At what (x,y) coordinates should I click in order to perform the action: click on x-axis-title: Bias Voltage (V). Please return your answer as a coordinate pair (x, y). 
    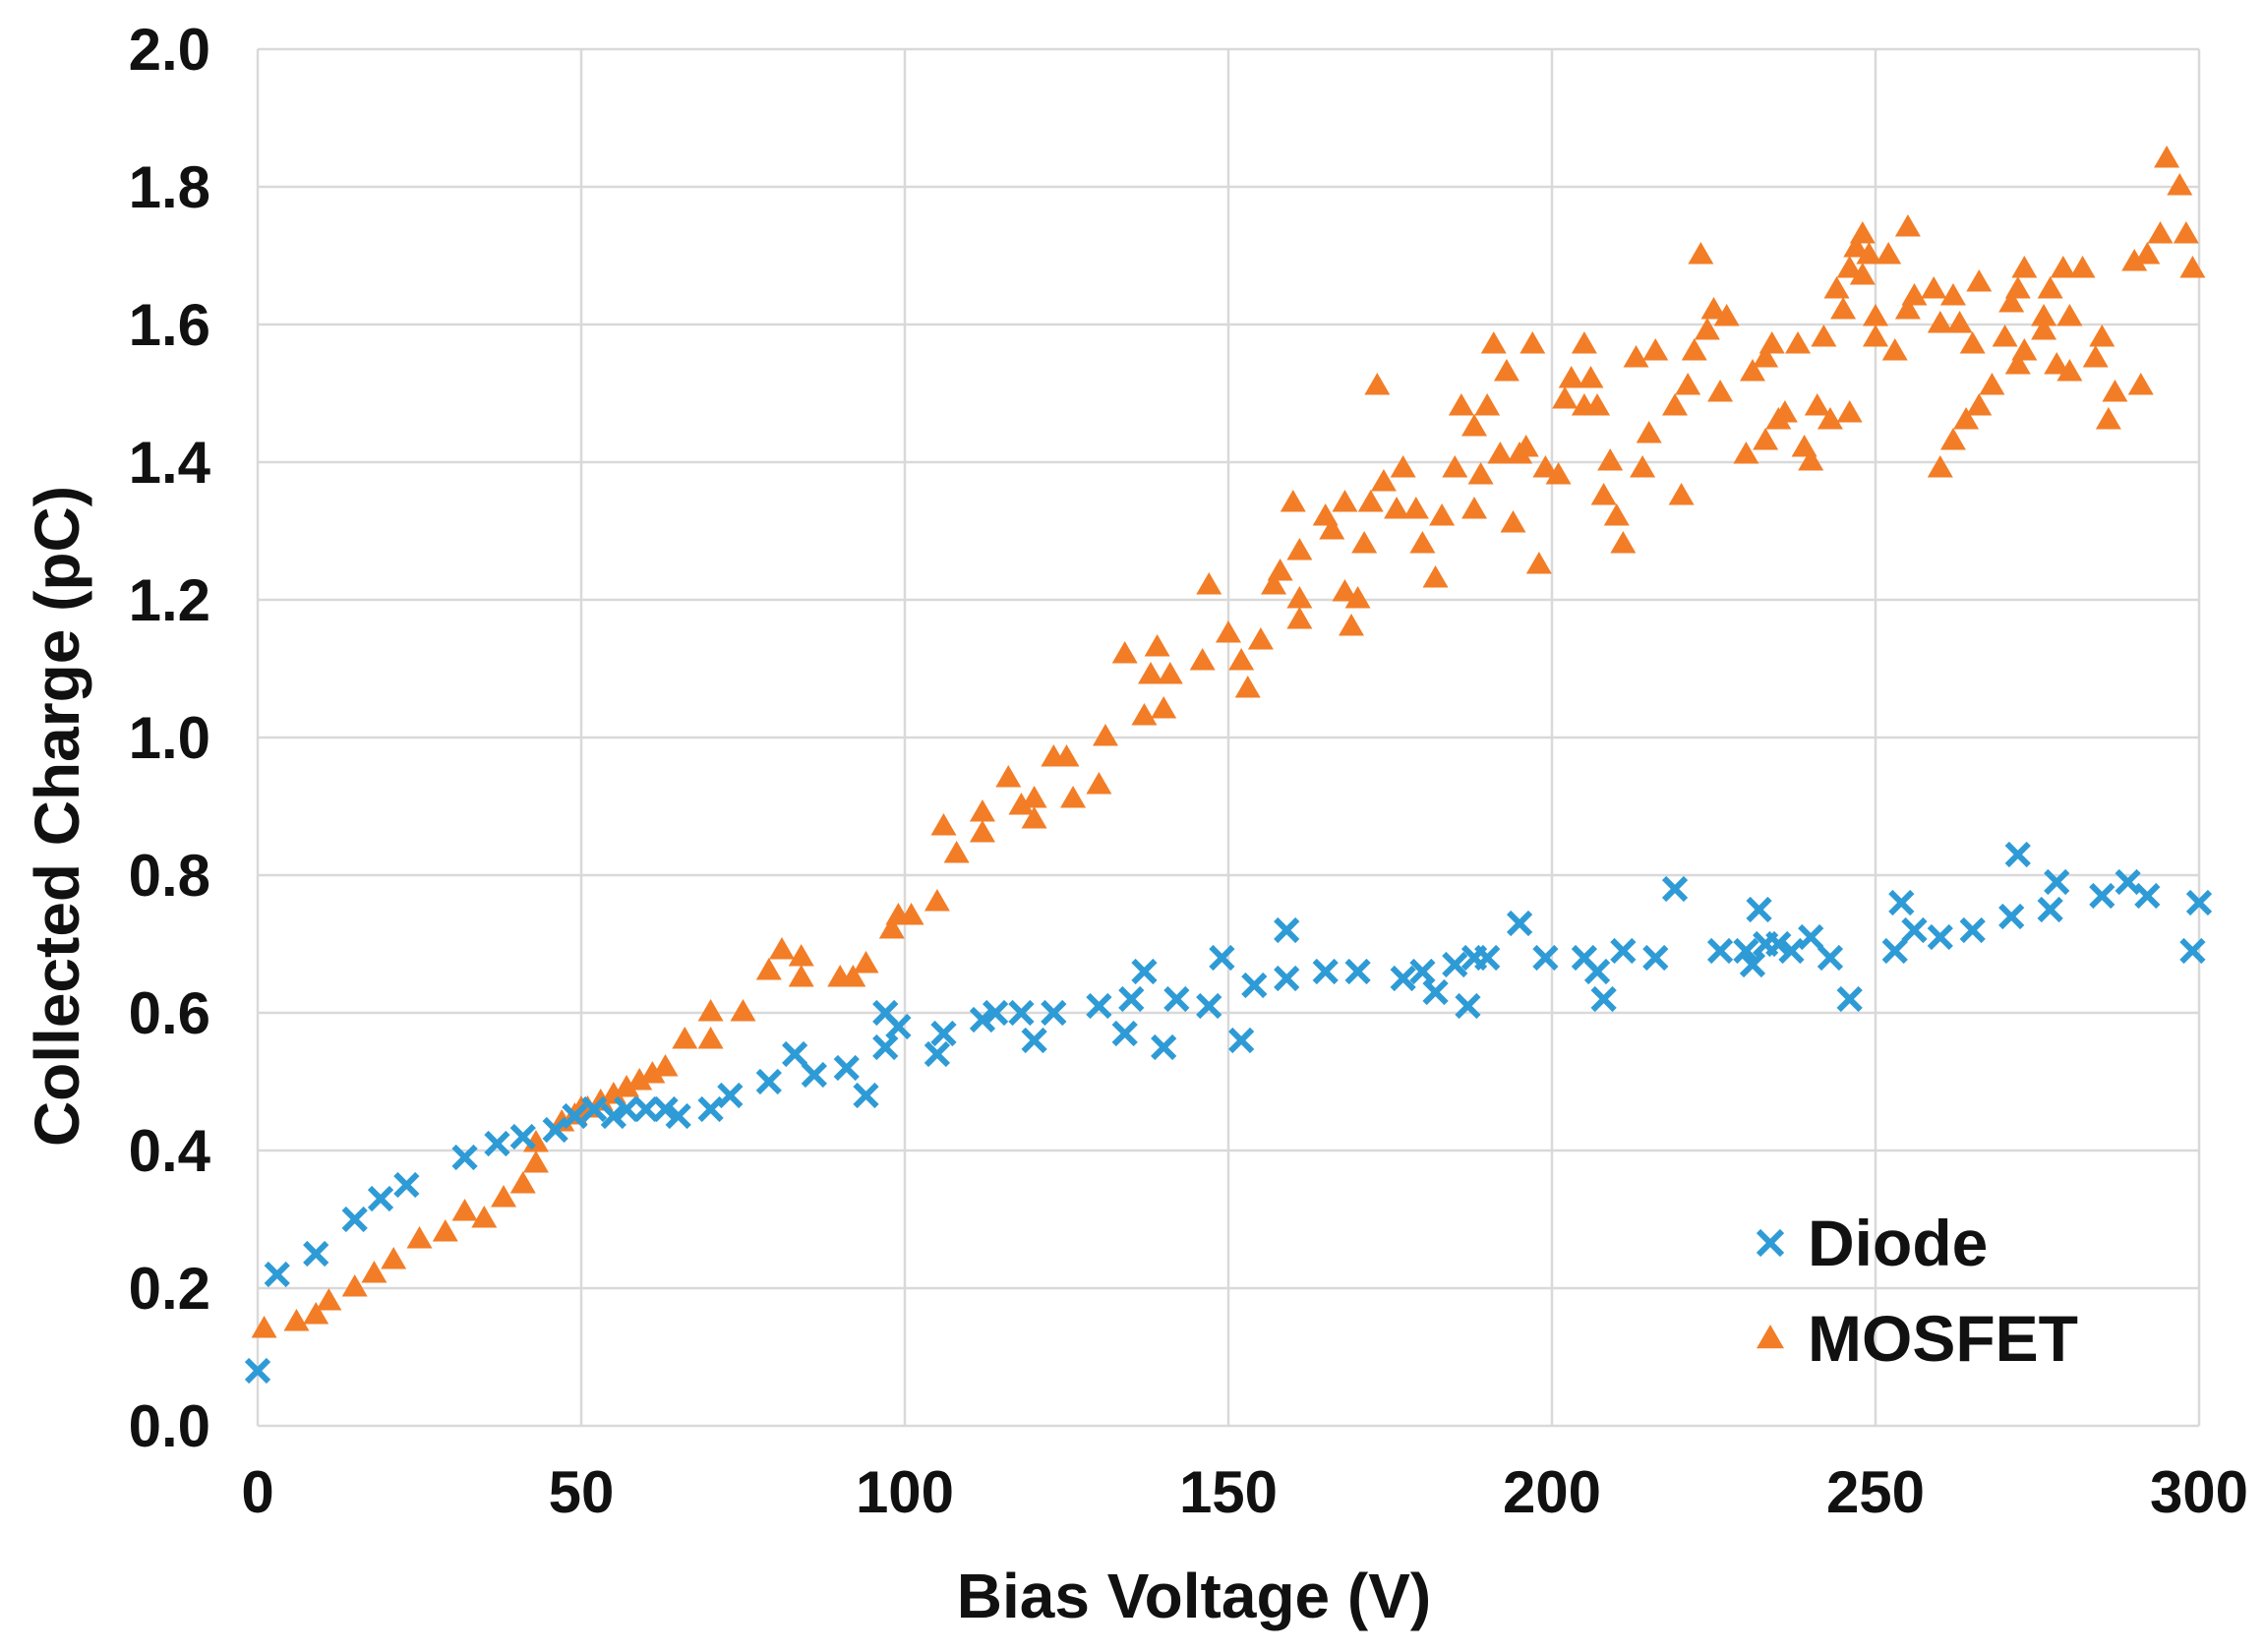
    Looking at the image, I should click on (1194, 1596).